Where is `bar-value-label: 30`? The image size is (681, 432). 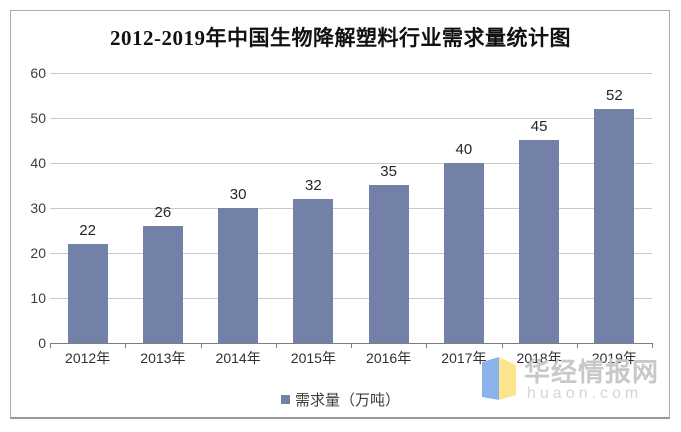
bar-value-label: 30 is located at coordinates (238, 194).